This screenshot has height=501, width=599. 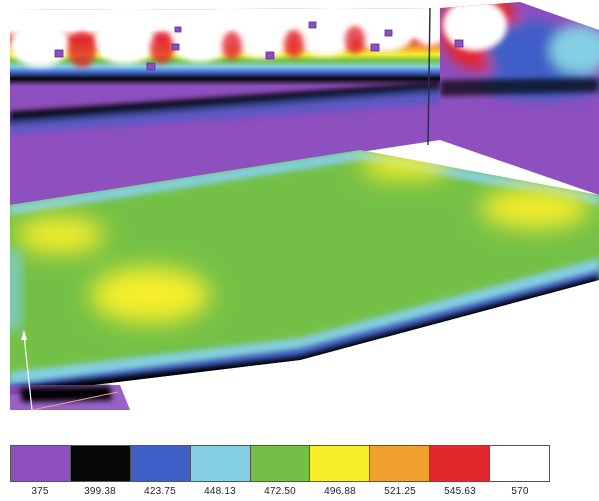 What do you see at coordinates (400, 491) in the screenshot?
I see `scale-tick-label: 521.25` at bounding box center [400, 491].